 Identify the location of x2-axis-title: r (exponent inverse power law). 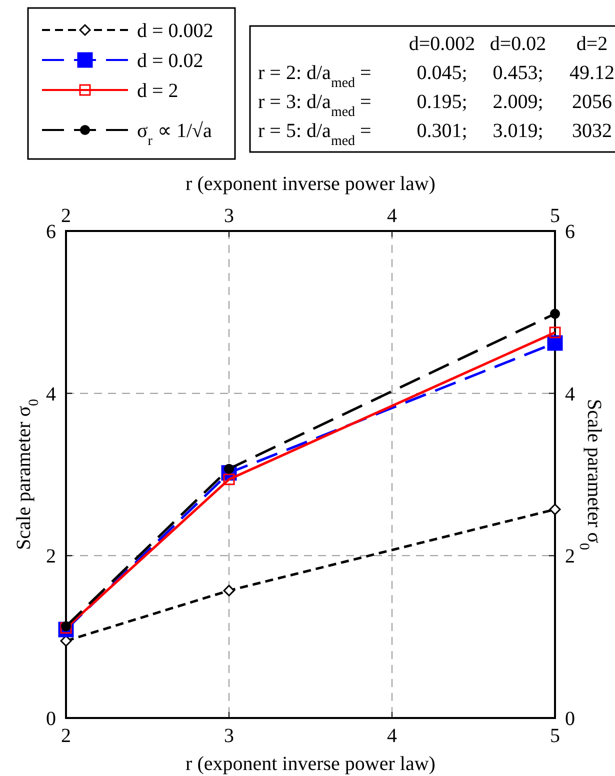
(311, 184).